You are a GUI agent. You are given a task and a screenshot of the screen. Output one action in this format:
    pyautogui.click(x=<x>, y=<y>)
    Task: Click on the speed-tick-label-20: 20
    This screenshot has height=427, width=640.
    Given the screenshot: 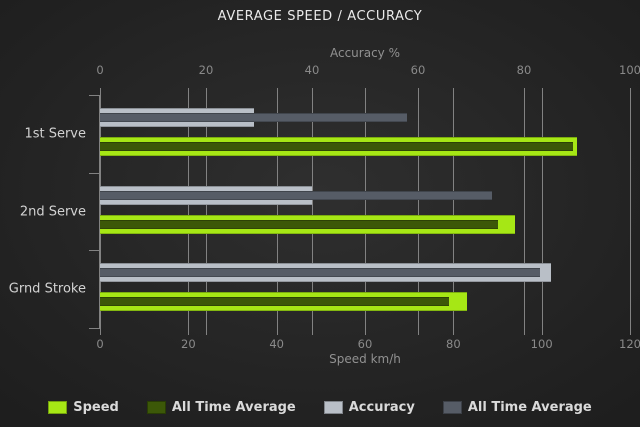 What is the action you would take?
    pyautogui.click(x=188, y=344)
    